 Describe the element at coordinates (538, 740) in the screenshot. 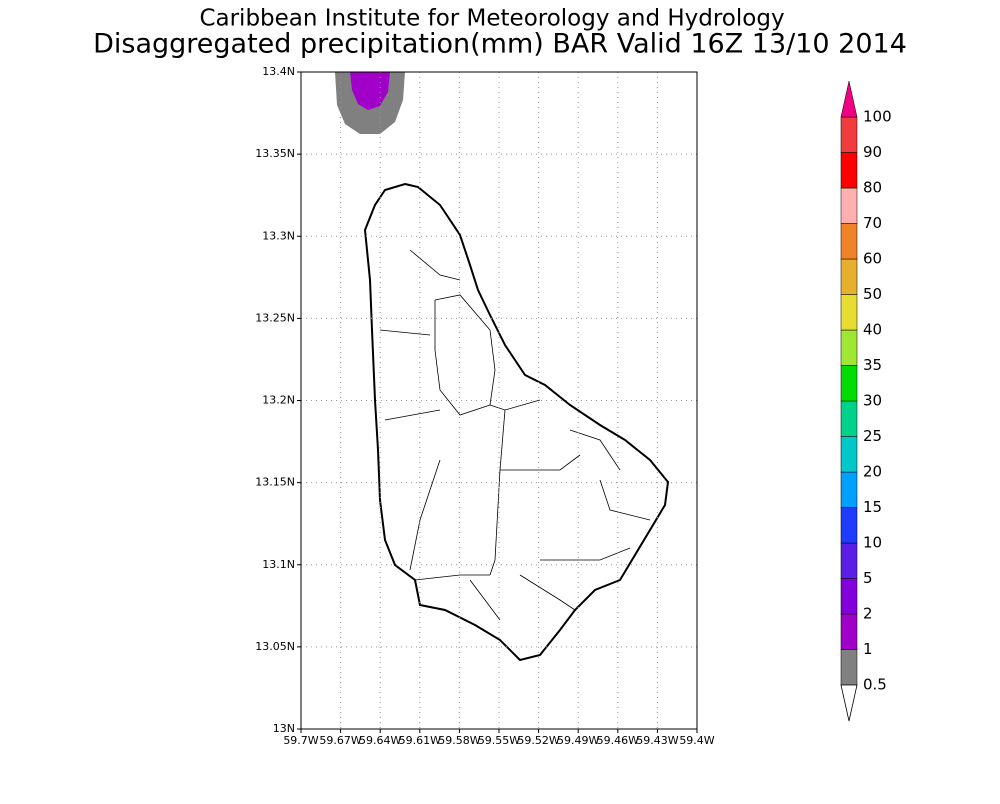

I see `x-tick-label: 59.52W` at that location.